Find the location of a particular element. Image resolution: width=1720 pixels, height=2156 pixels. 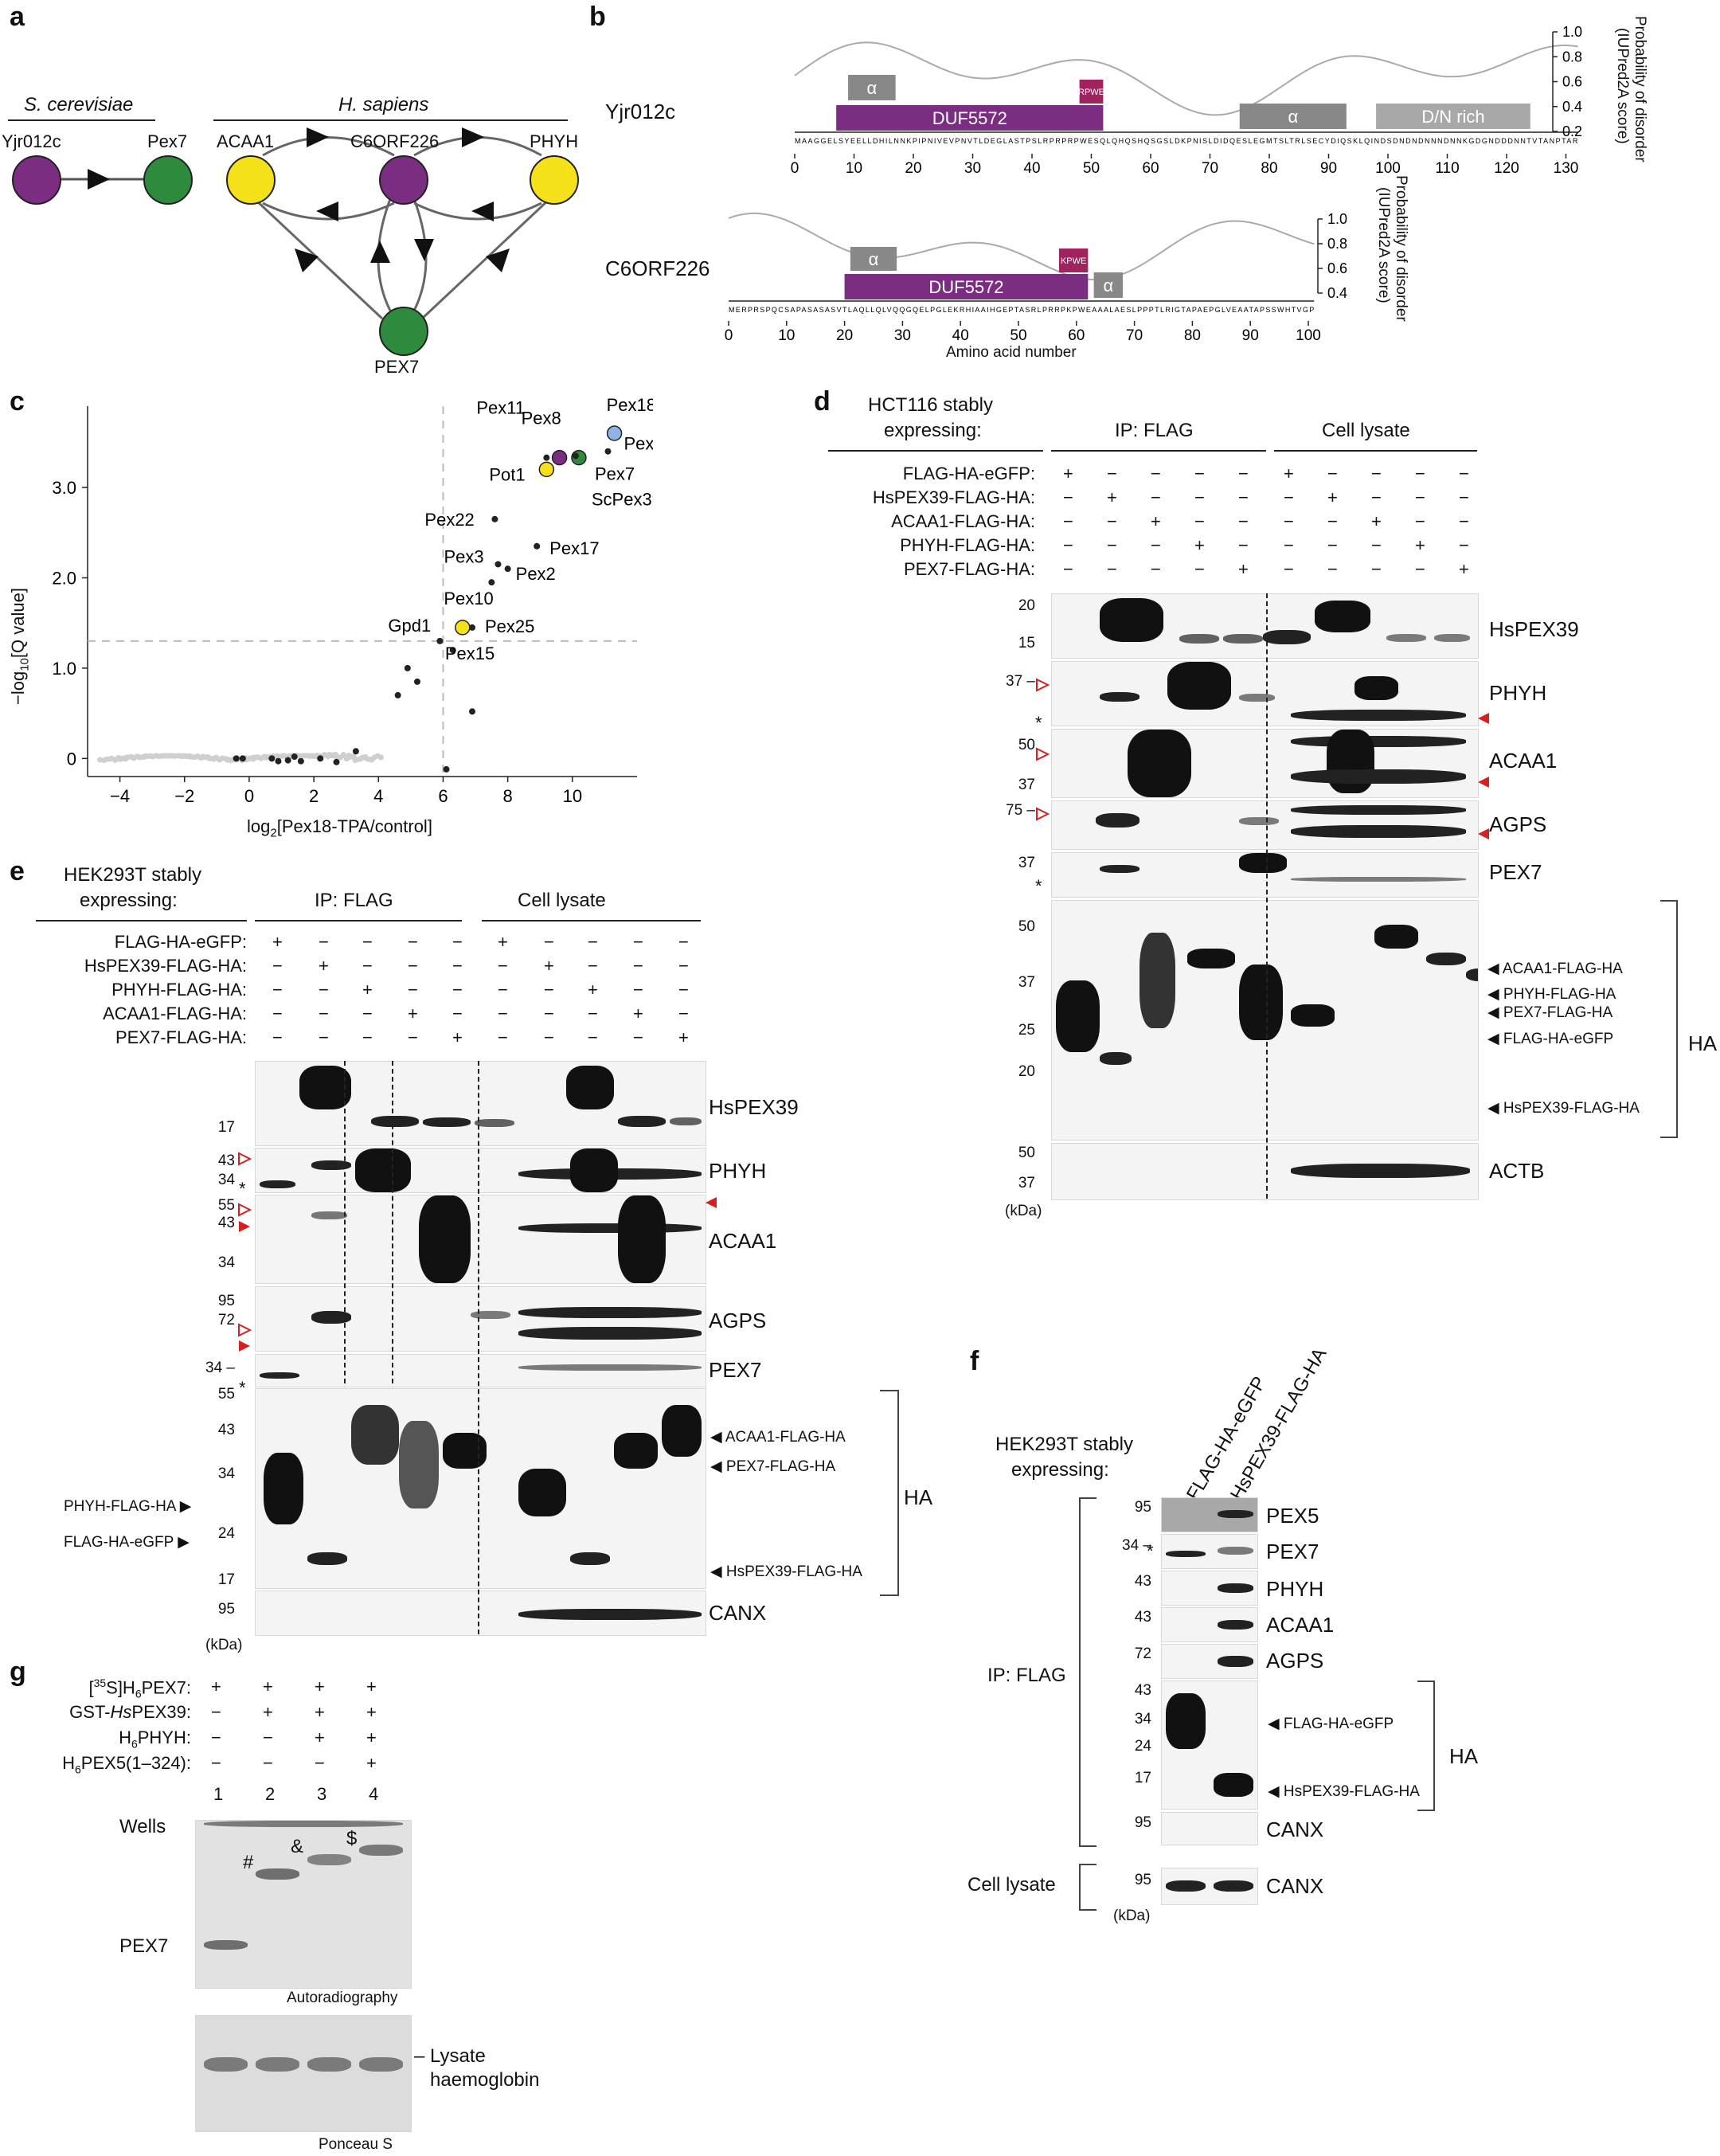

d-cell-line2: expressing: is located at coordinates (933, 431).